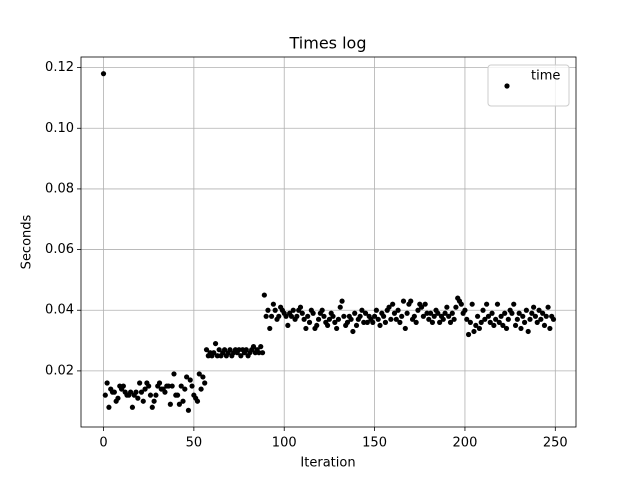 The height and width of the screenshot is (480, 640). Describe the element at coordinates (328, 43) in the screenshot. I see `chart-title: Times log` at that location.